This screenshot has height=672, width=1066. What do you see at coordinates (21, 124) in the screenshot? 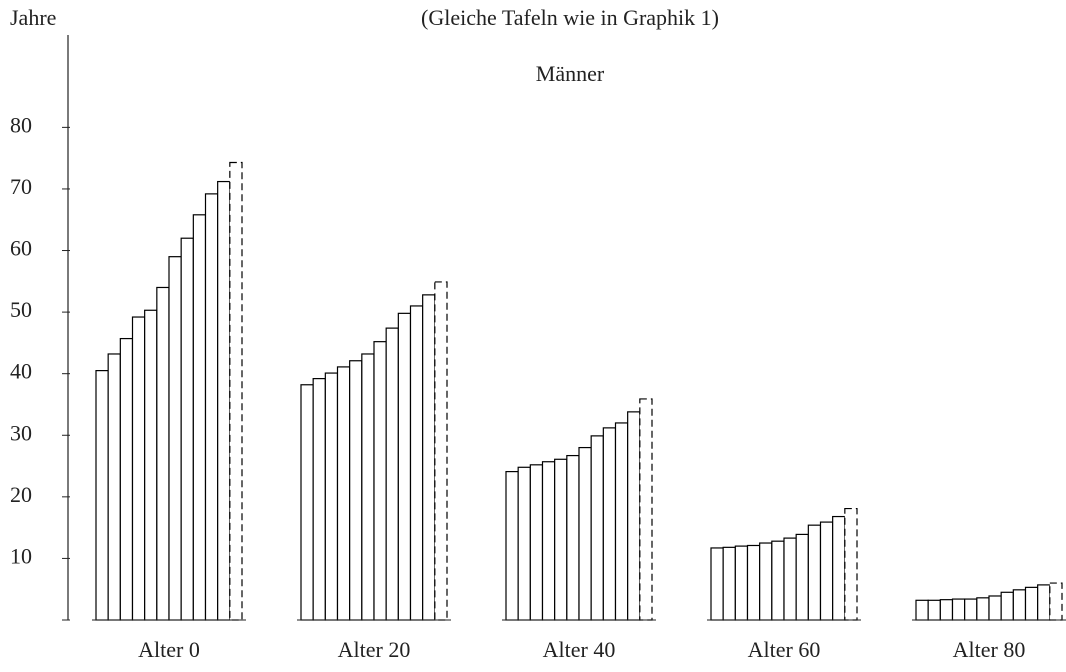
I see `y-tick-label: 80` at bounding box center [21, 124].